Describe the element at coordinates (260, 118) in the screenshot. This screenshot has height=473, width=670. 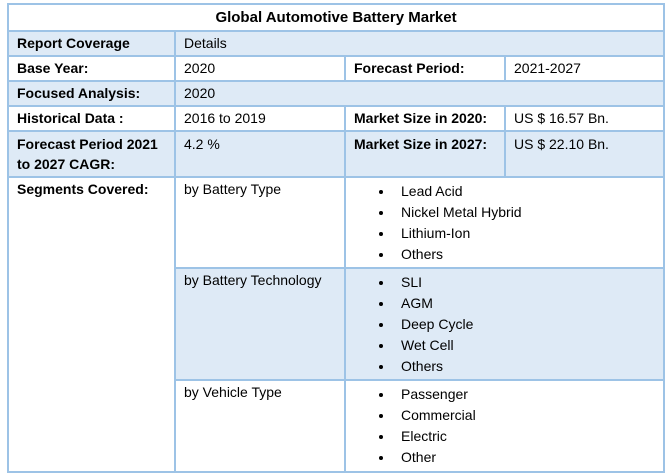
I see `historical-data-value: 2016 to 2019` at that location.